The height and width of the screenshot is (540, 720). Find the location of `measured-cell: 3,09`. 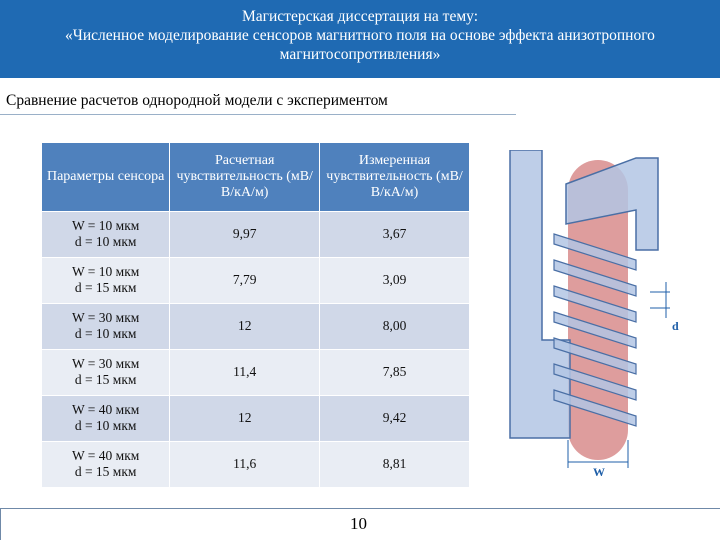

measured-cell: 3,09 is located at coordinates (394, 280).